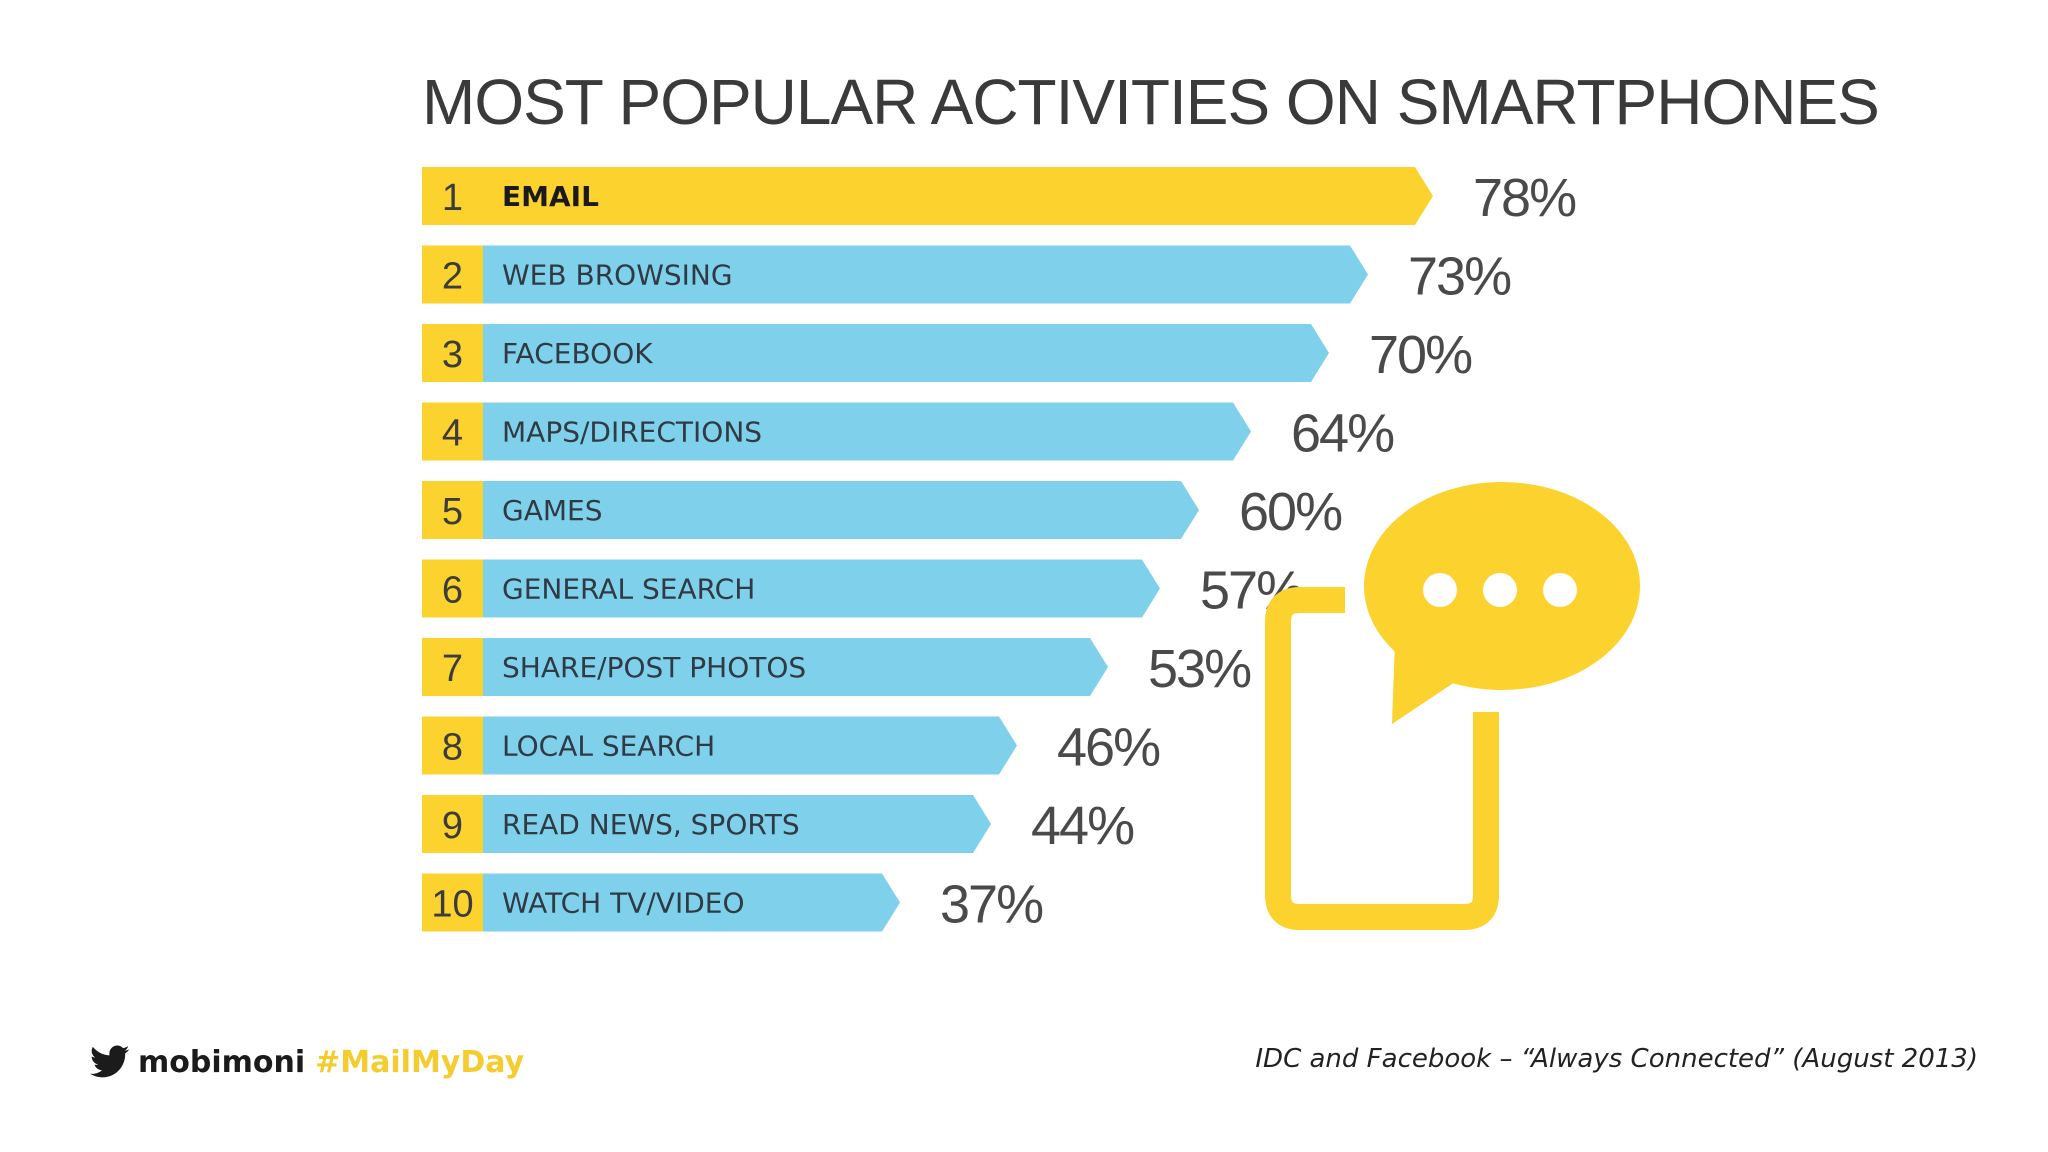 This screenshot has width=2048, height=1152. I want to click on value-label: 53%, so click(1199, 669).